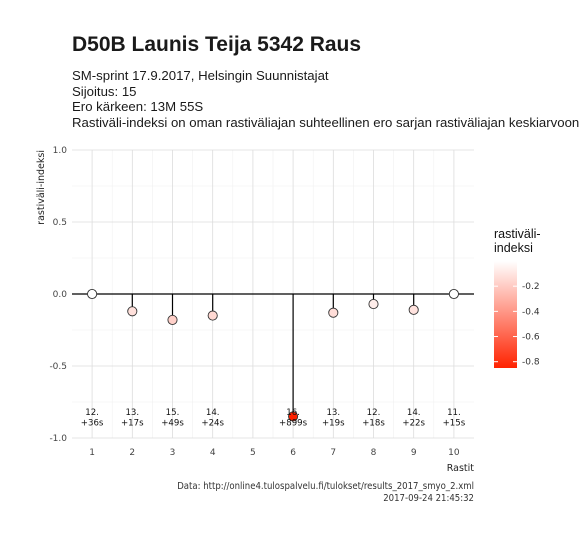  What do you see at coordinates (413, 424) in the screenshot?
I see `data-label-diff: +22s` at bounding box center [413, 424].